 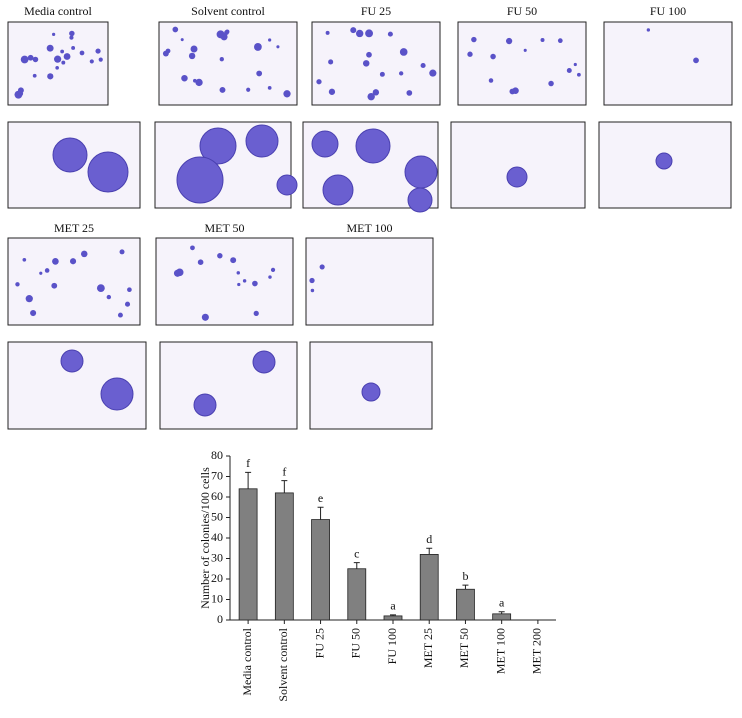 I want to click on y-tick-label: 0, so click(x=220, y=619).